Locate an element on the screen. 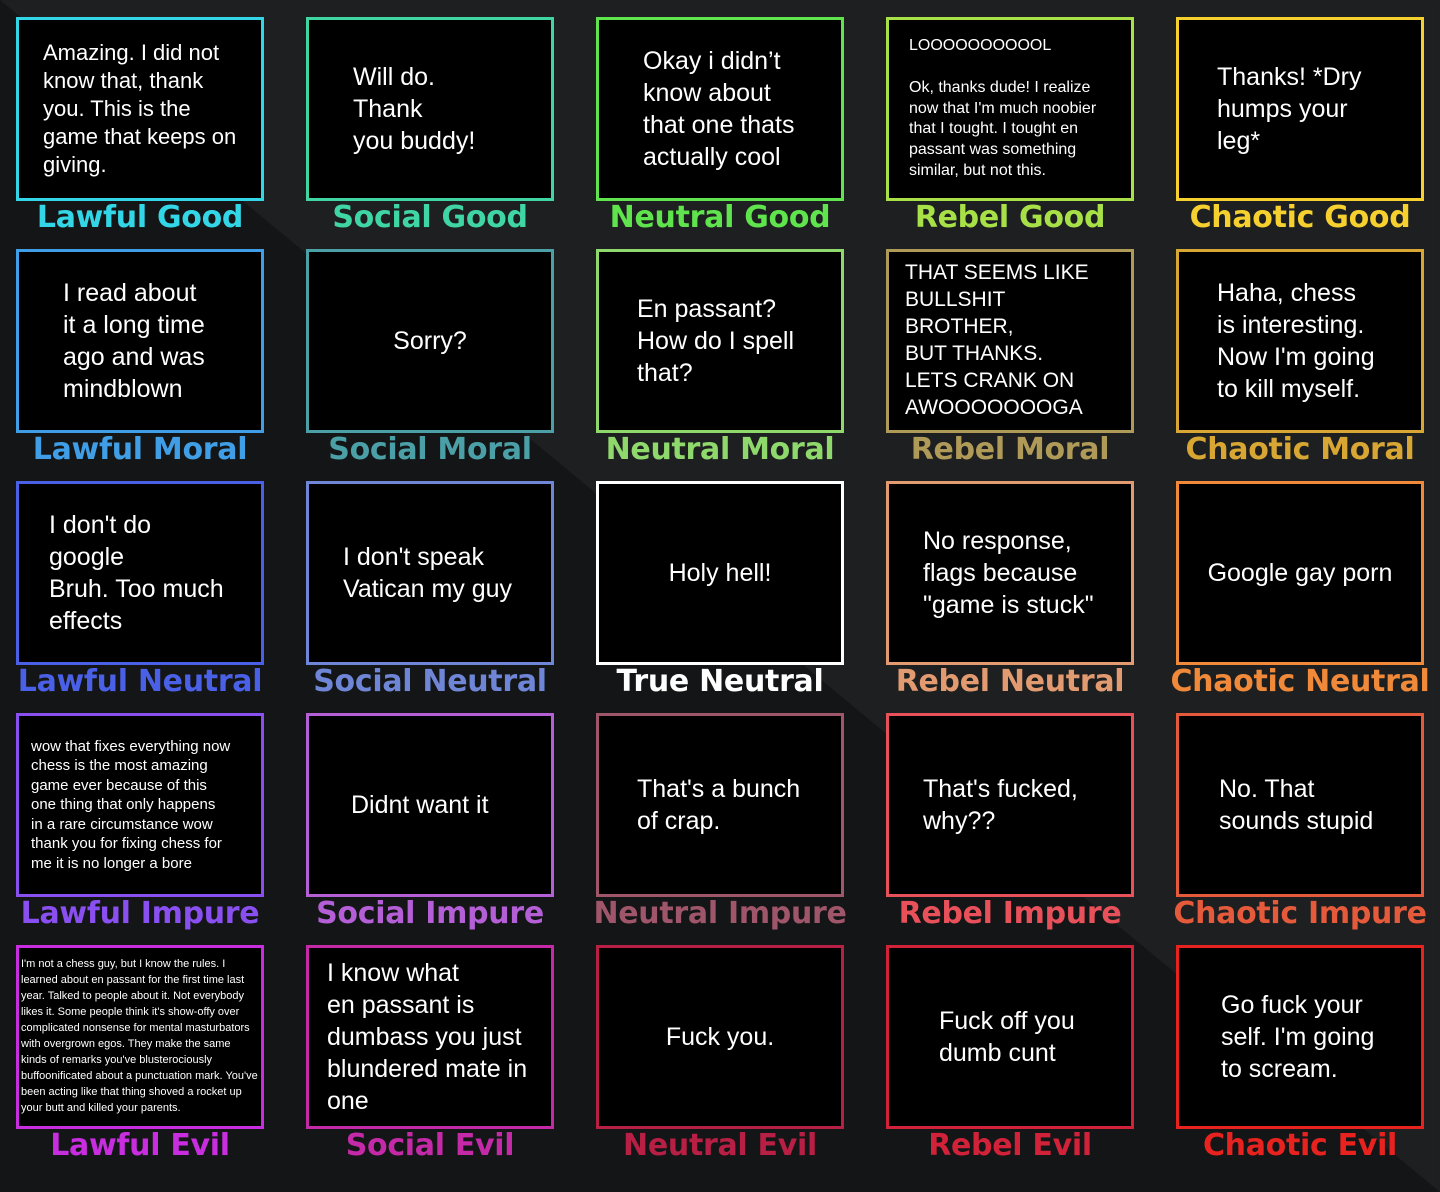 The image size is (1440, 1192). alignment-label: Neutral Good is located at coordinates (720, 217).